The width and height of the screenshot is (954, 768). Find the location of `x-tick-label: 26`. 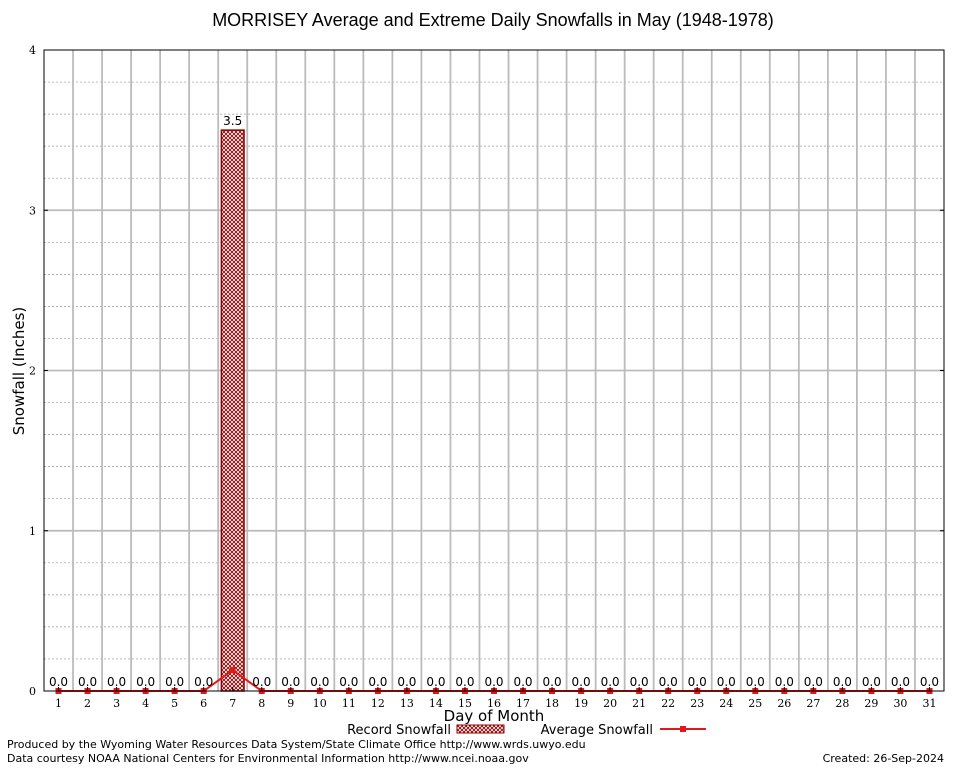

x-tick-label: 26 is located at coordinates (784, 703).